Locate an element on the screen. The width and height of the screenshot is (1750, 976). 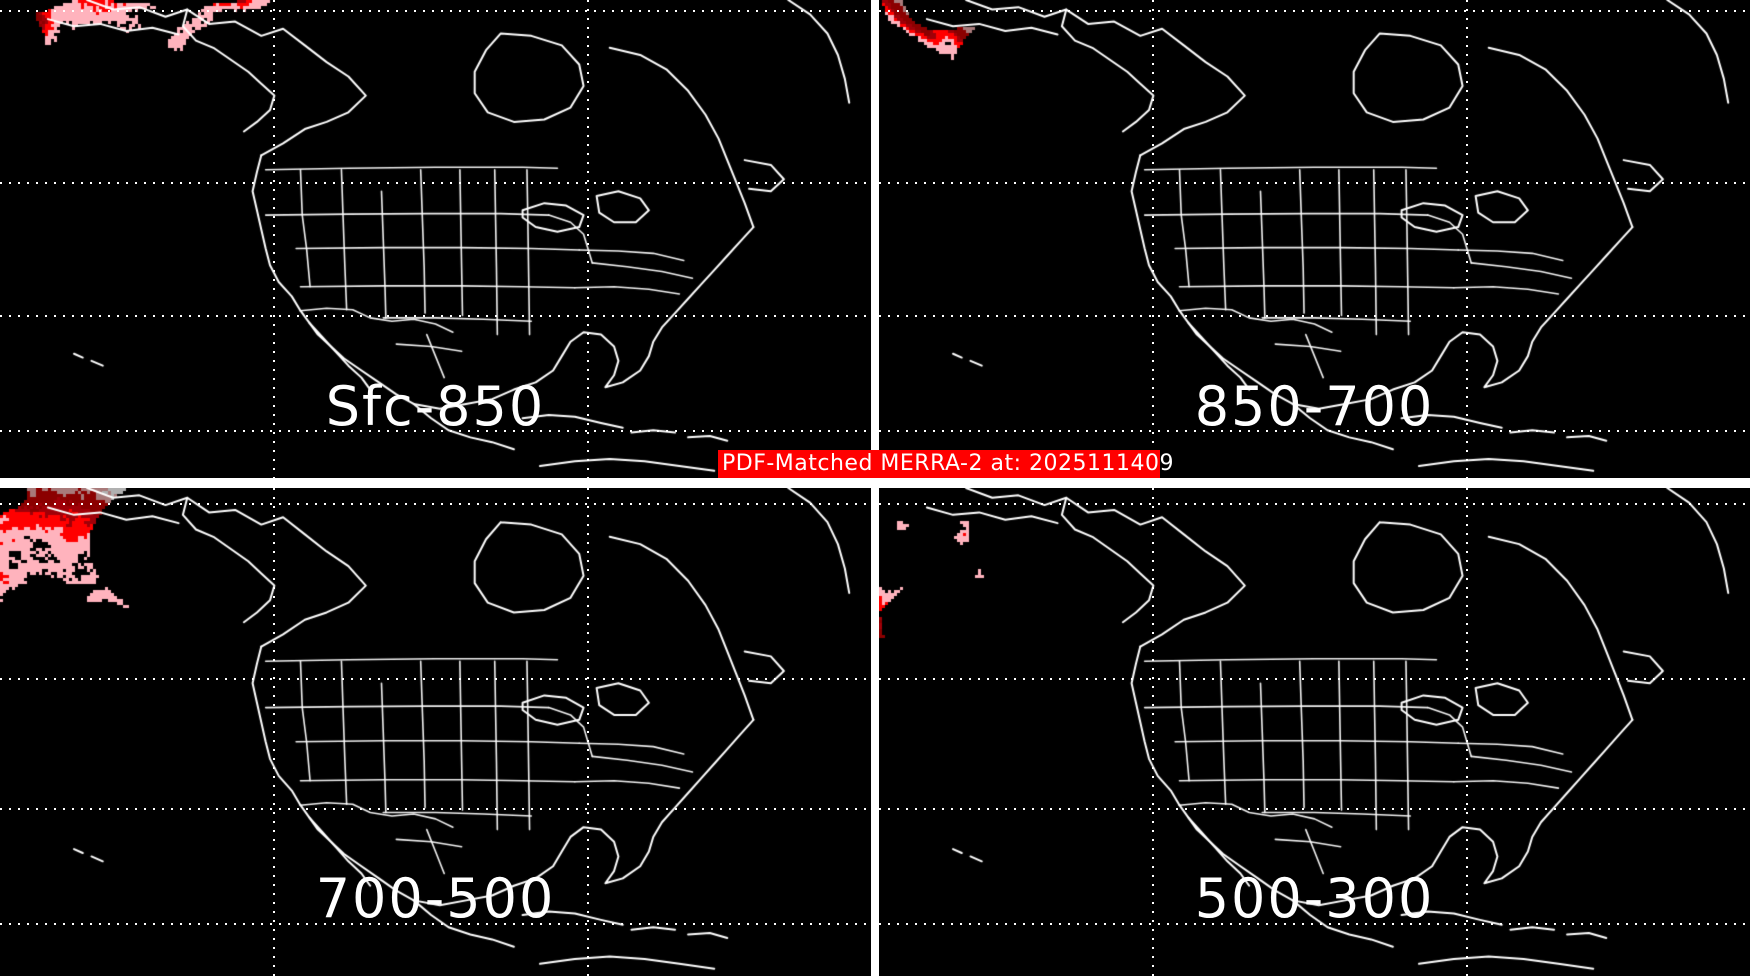
panel-separator-horizontal is located at coordinates (875, 483).